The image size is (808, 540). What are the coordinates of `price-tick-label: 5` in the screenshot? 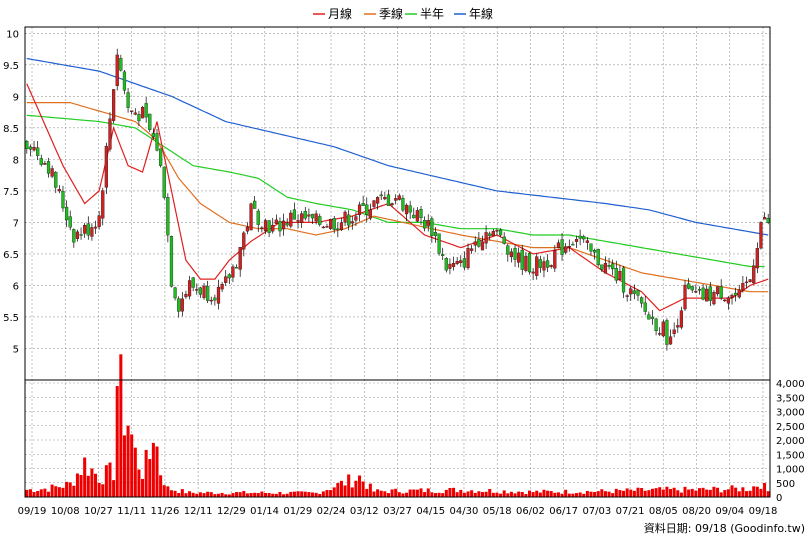 It's located at (16, 349).